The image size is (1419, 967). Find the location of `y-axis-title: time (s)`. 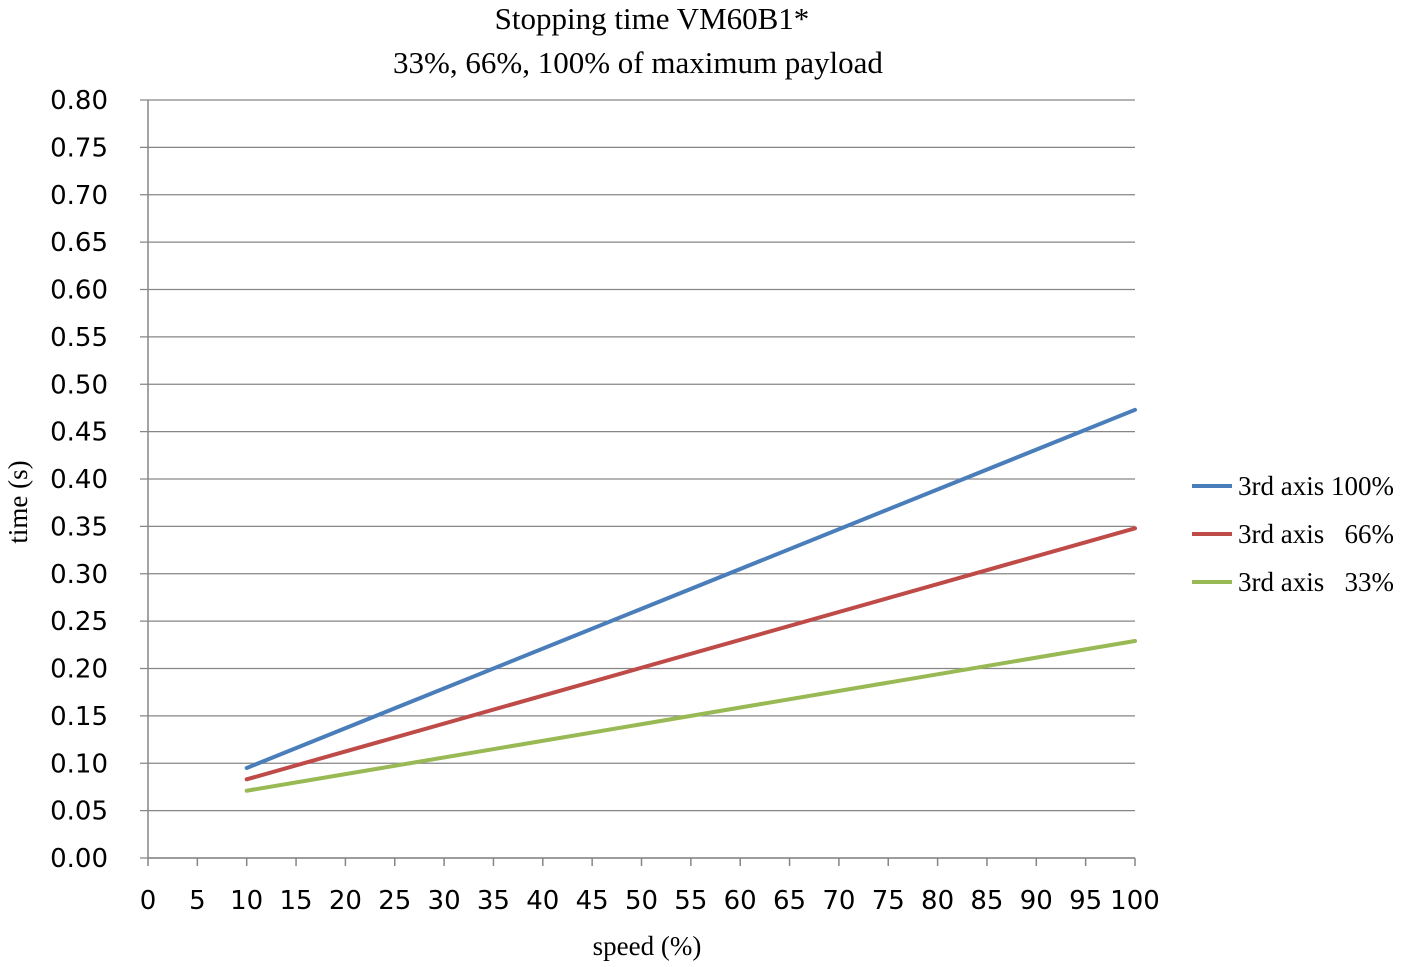

y-axis-title: time (s) is located at coordinates (18, 501).